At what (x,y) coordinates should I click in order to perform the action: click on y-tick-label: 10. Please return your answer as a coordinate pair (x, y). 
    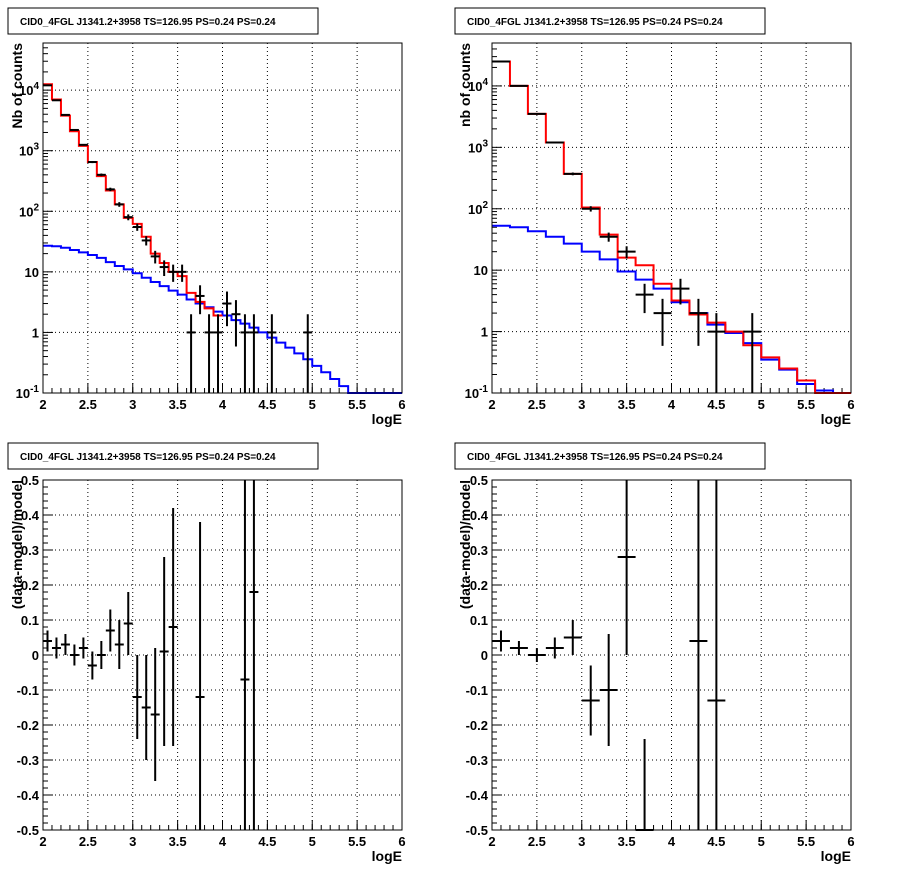
    Looking at the image, I should click on (481, 270).